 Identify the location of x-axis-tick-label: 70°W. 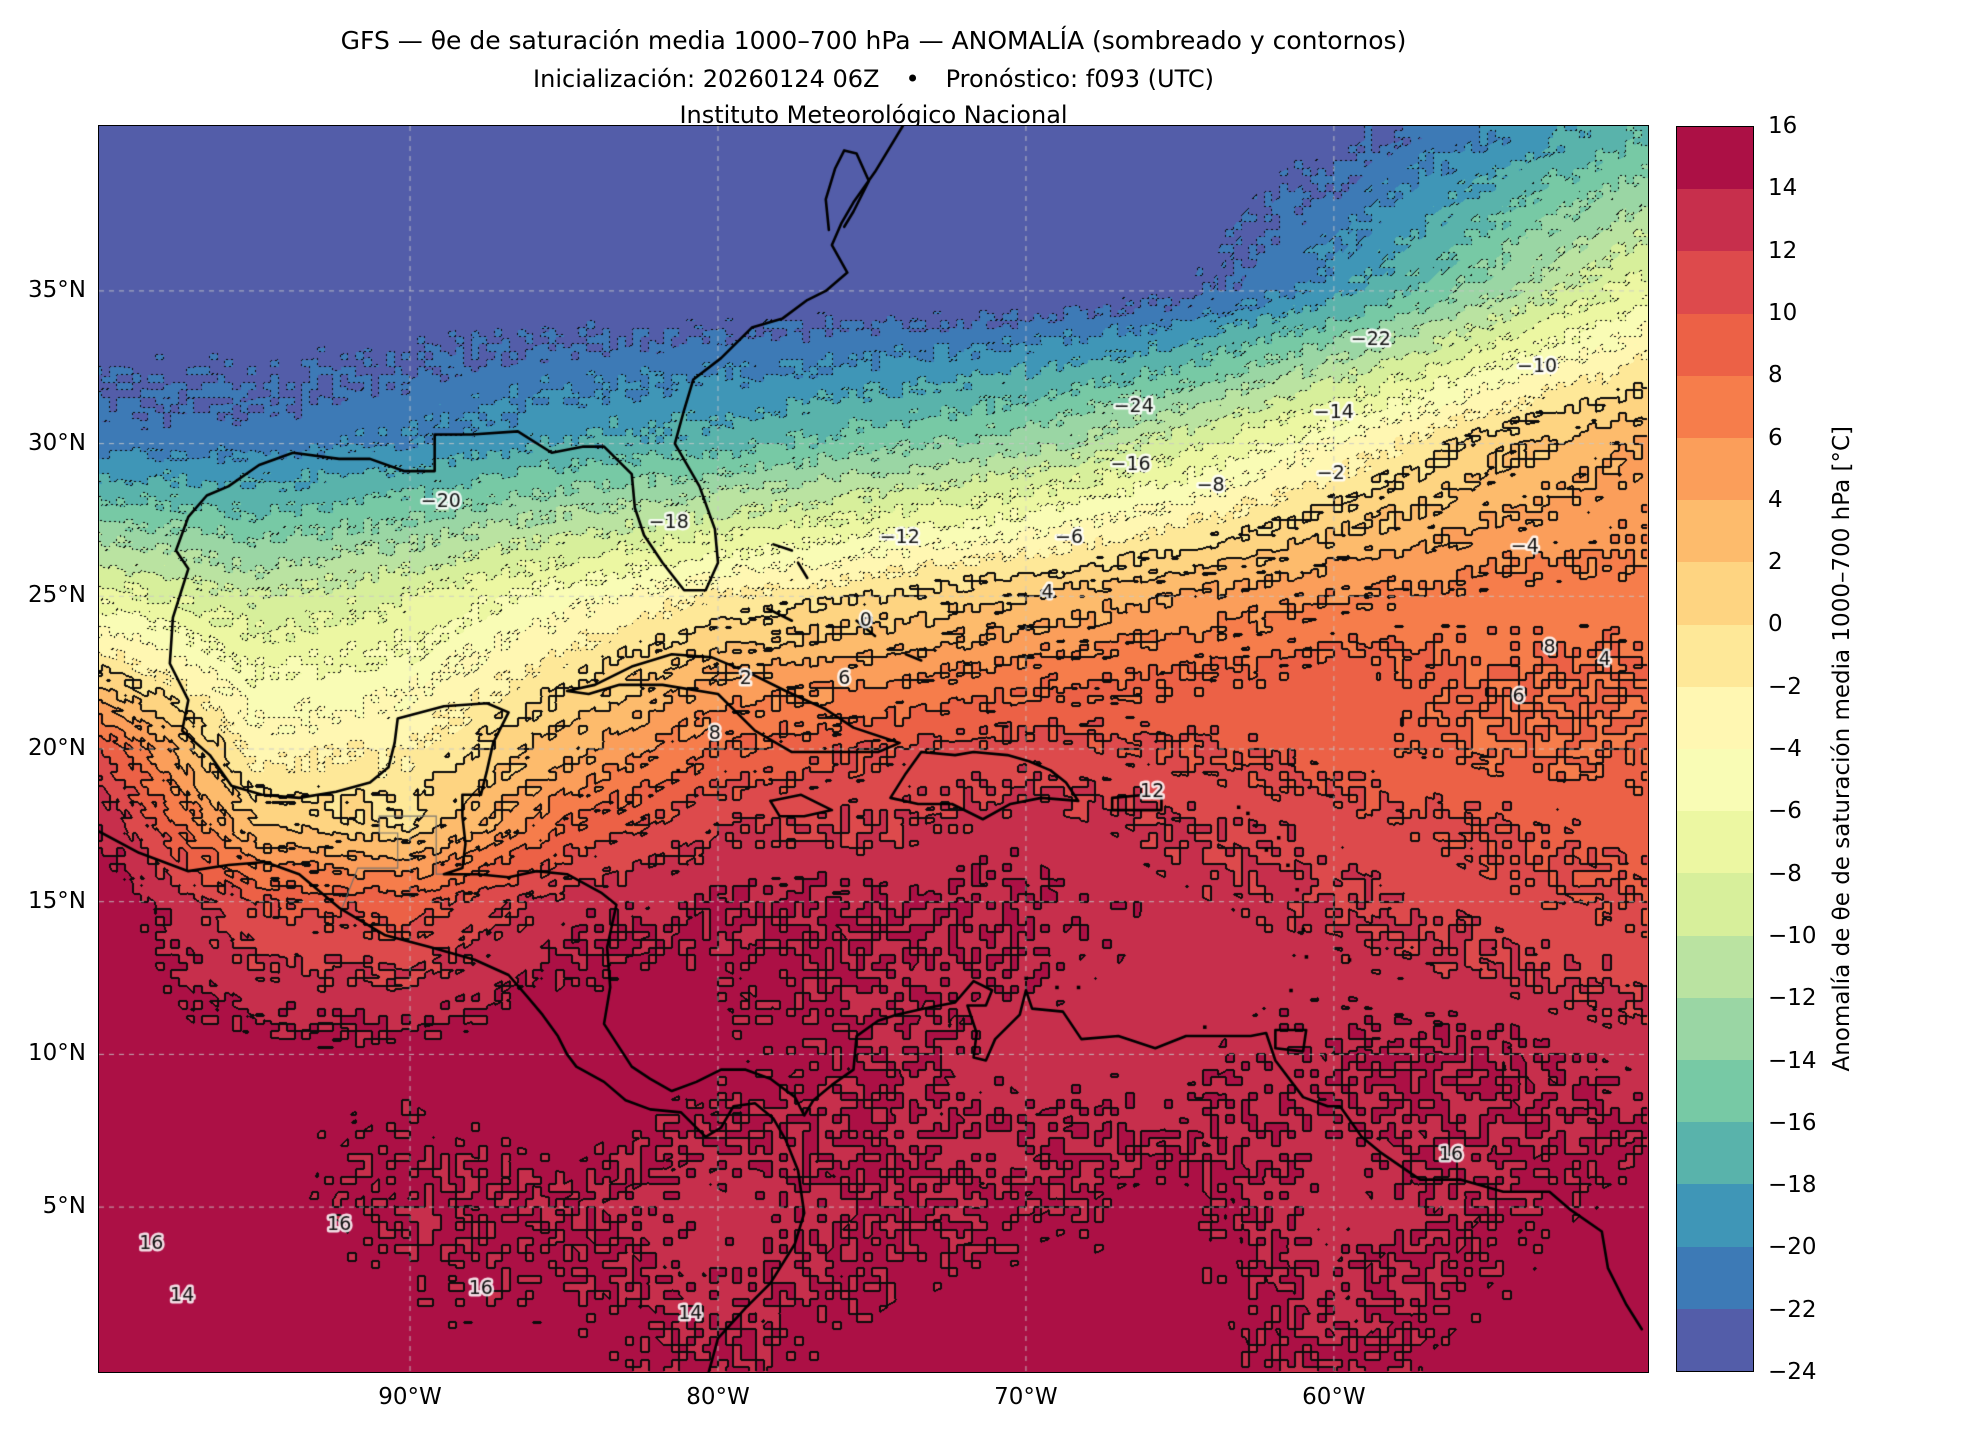
(1026, 1397).